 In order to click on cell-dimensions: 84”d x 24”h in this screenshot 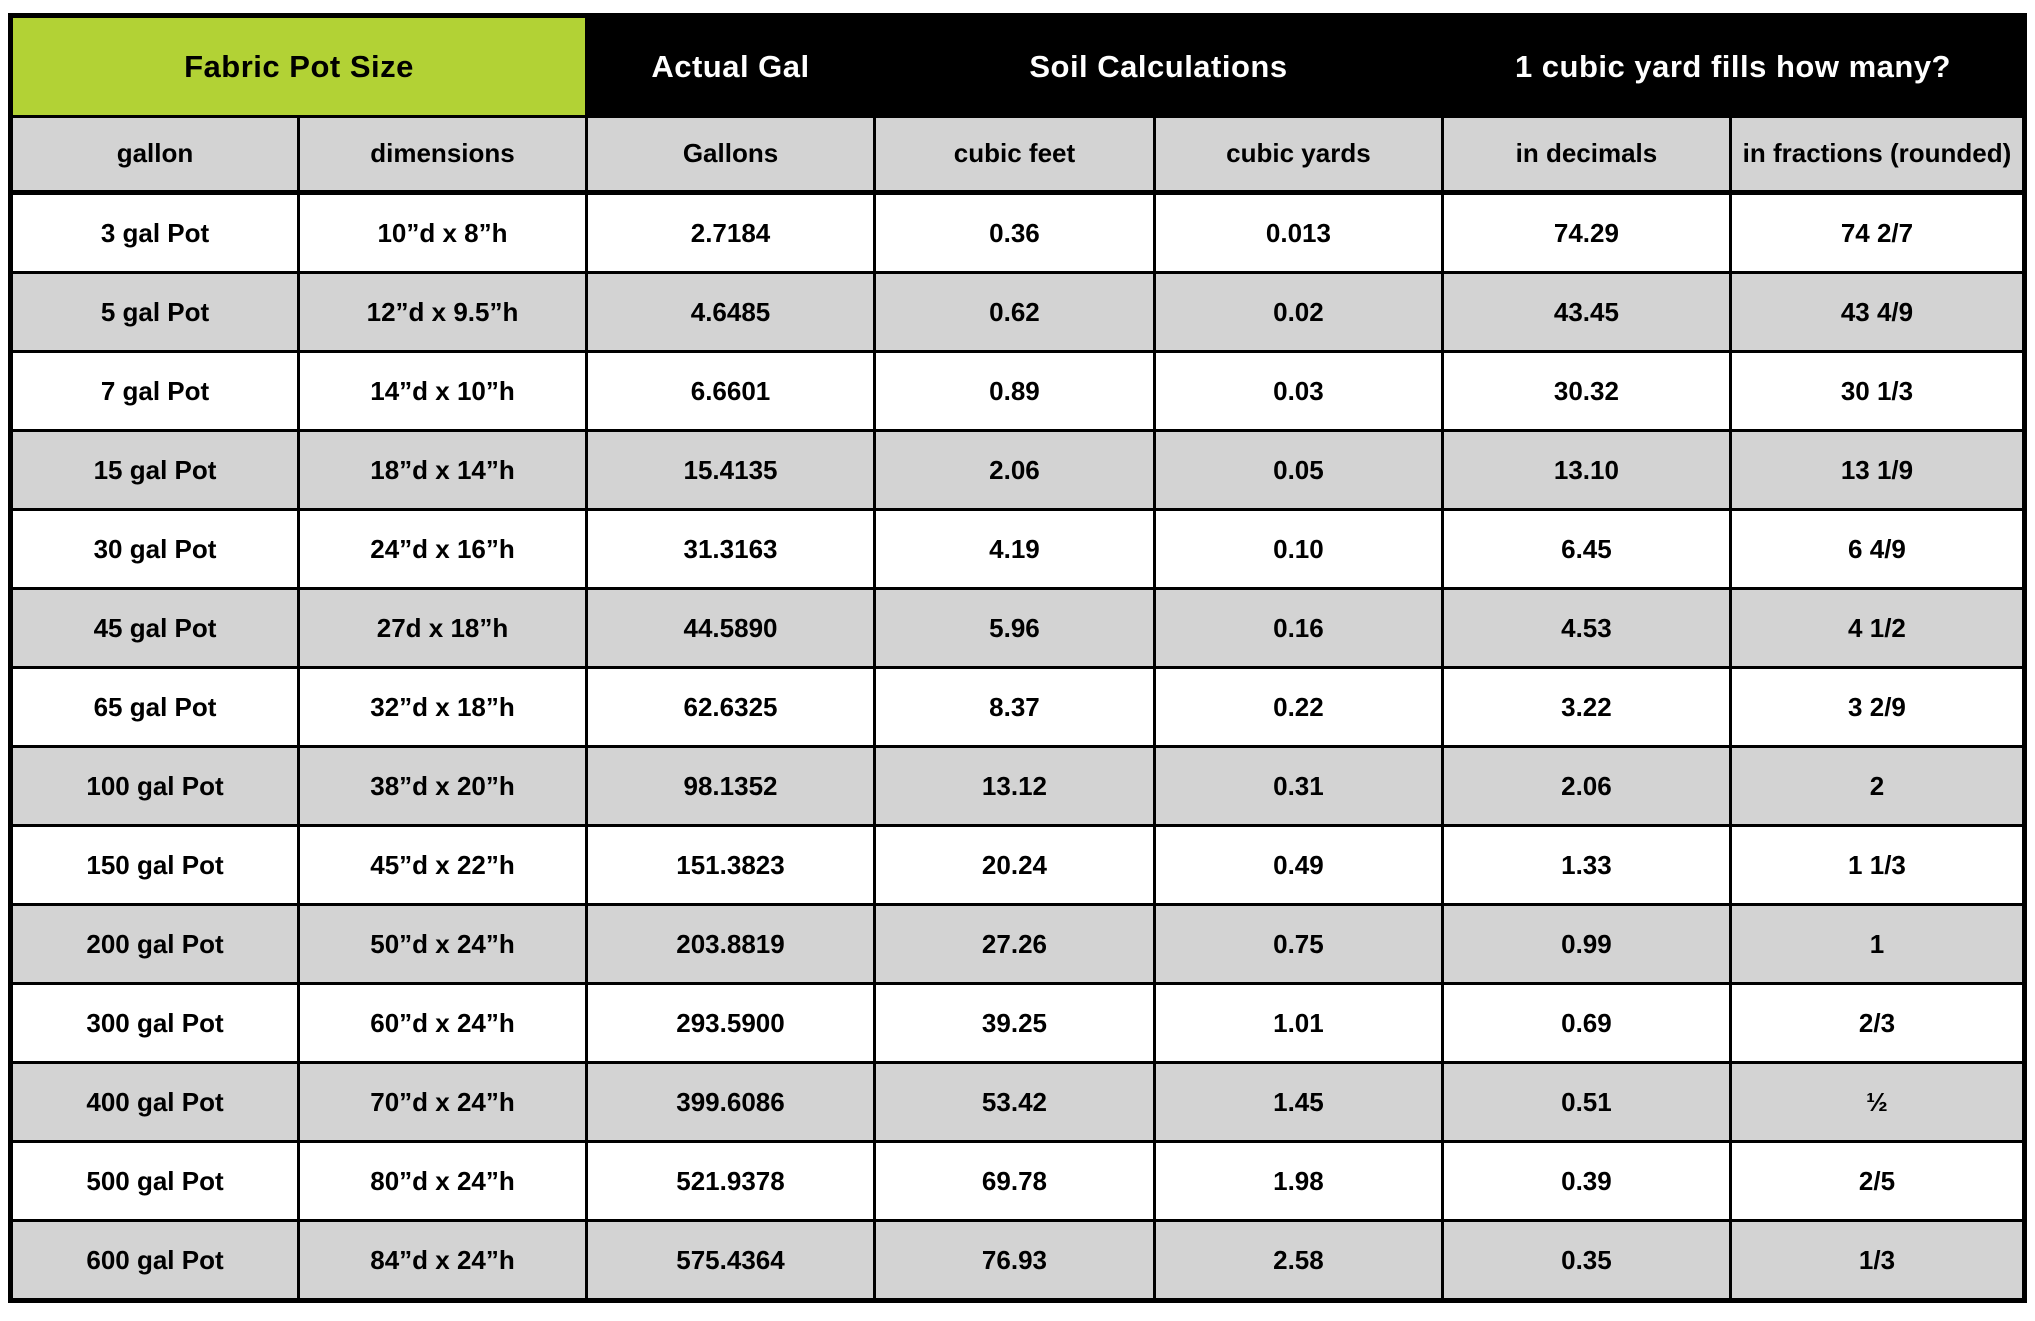, I will do `click(442, 1260)`.